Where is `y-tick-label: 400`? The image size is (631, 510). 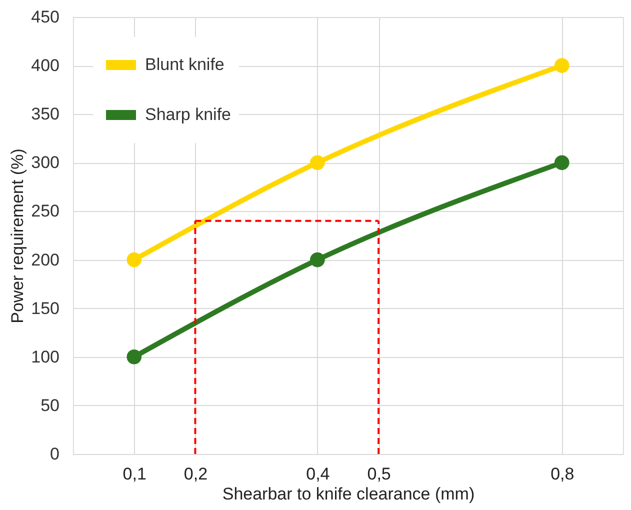 y-tick-label: 400 is located at coordinates (45, 66).